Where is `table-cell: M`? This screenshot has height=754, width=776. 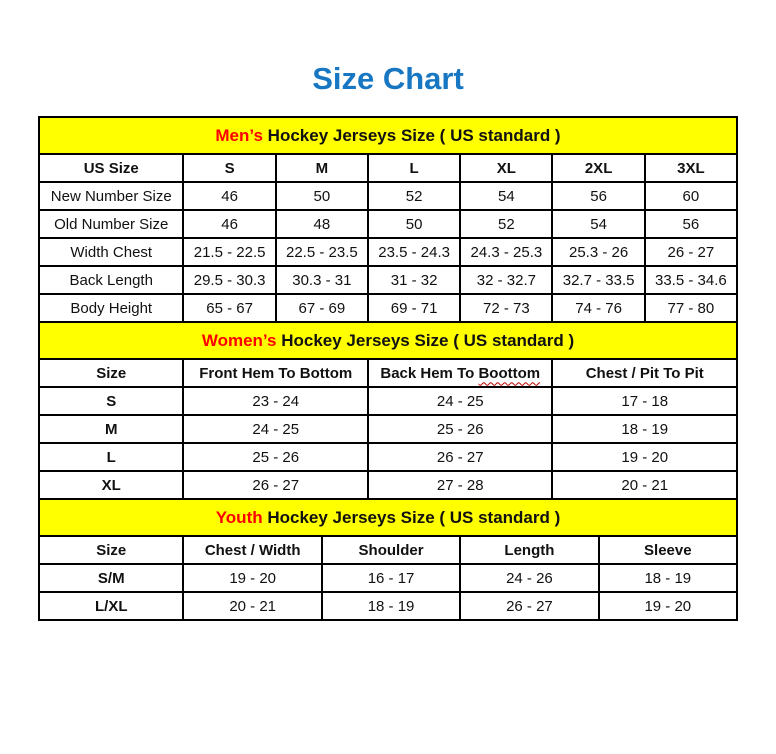
table-cell: M is located at coordinates (111, 429).